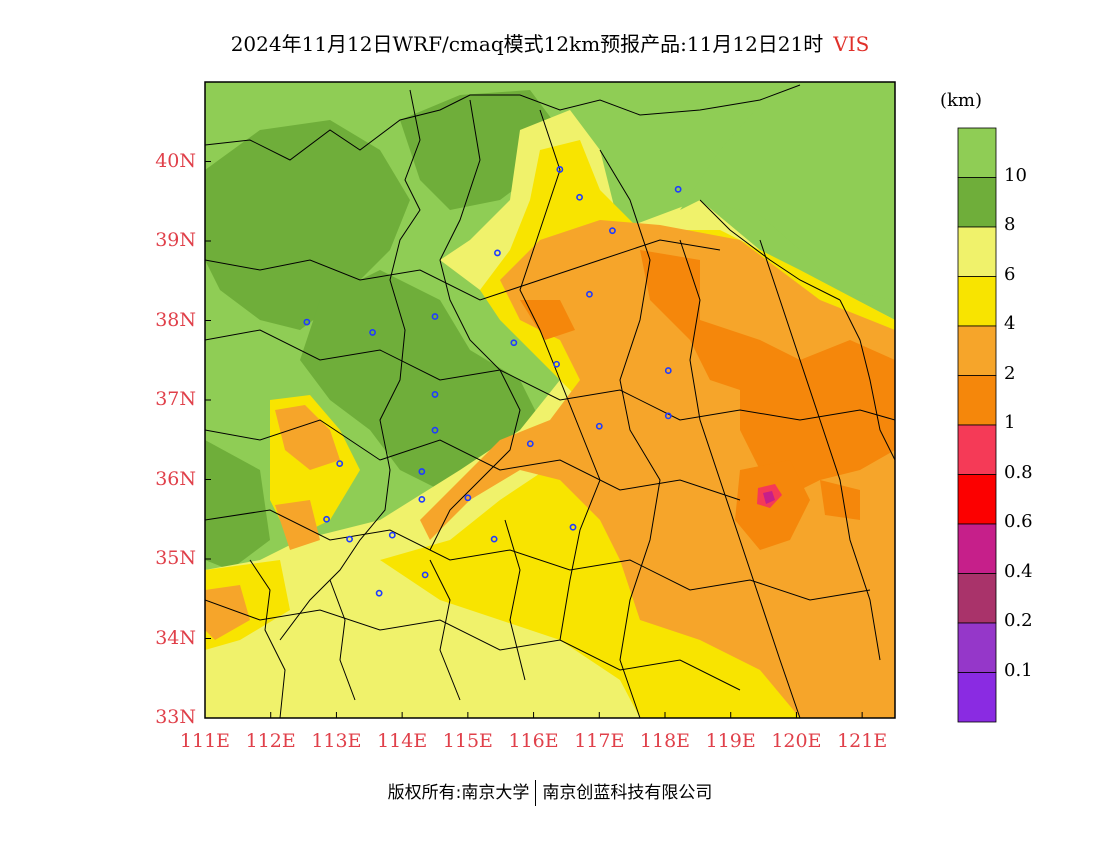  I want to click on vis-region-very-low-spot, so click(769, 497).